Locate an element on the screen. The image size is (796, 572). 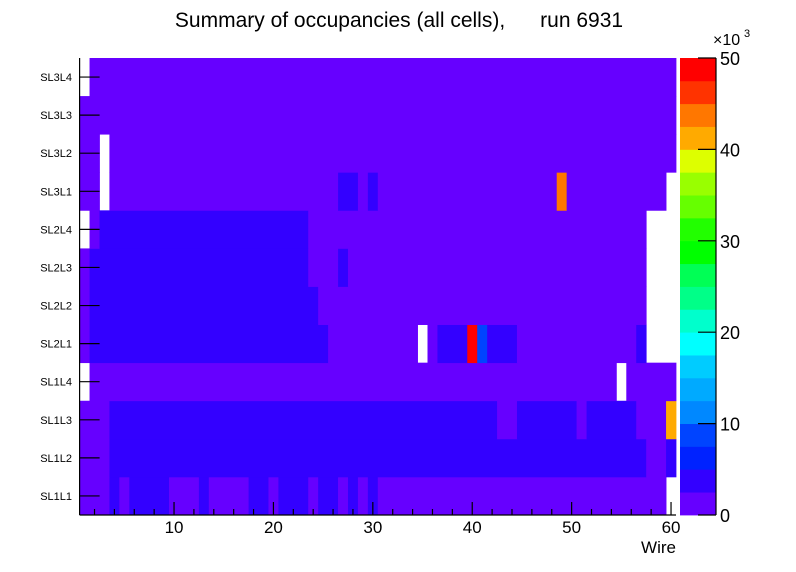
y-tick-label: SL1L2 is located at coordinates (56, 459).